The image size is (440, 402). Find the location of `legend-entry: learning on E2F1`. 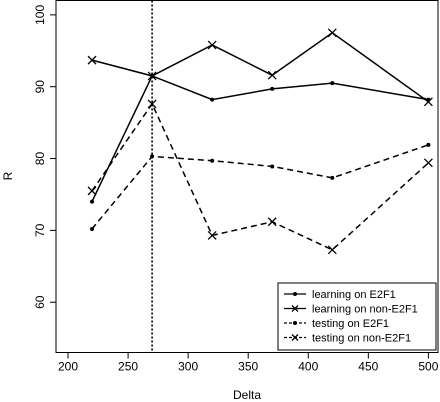

legend-entry: learning on E2F1 is located at coordinates (340, 295).